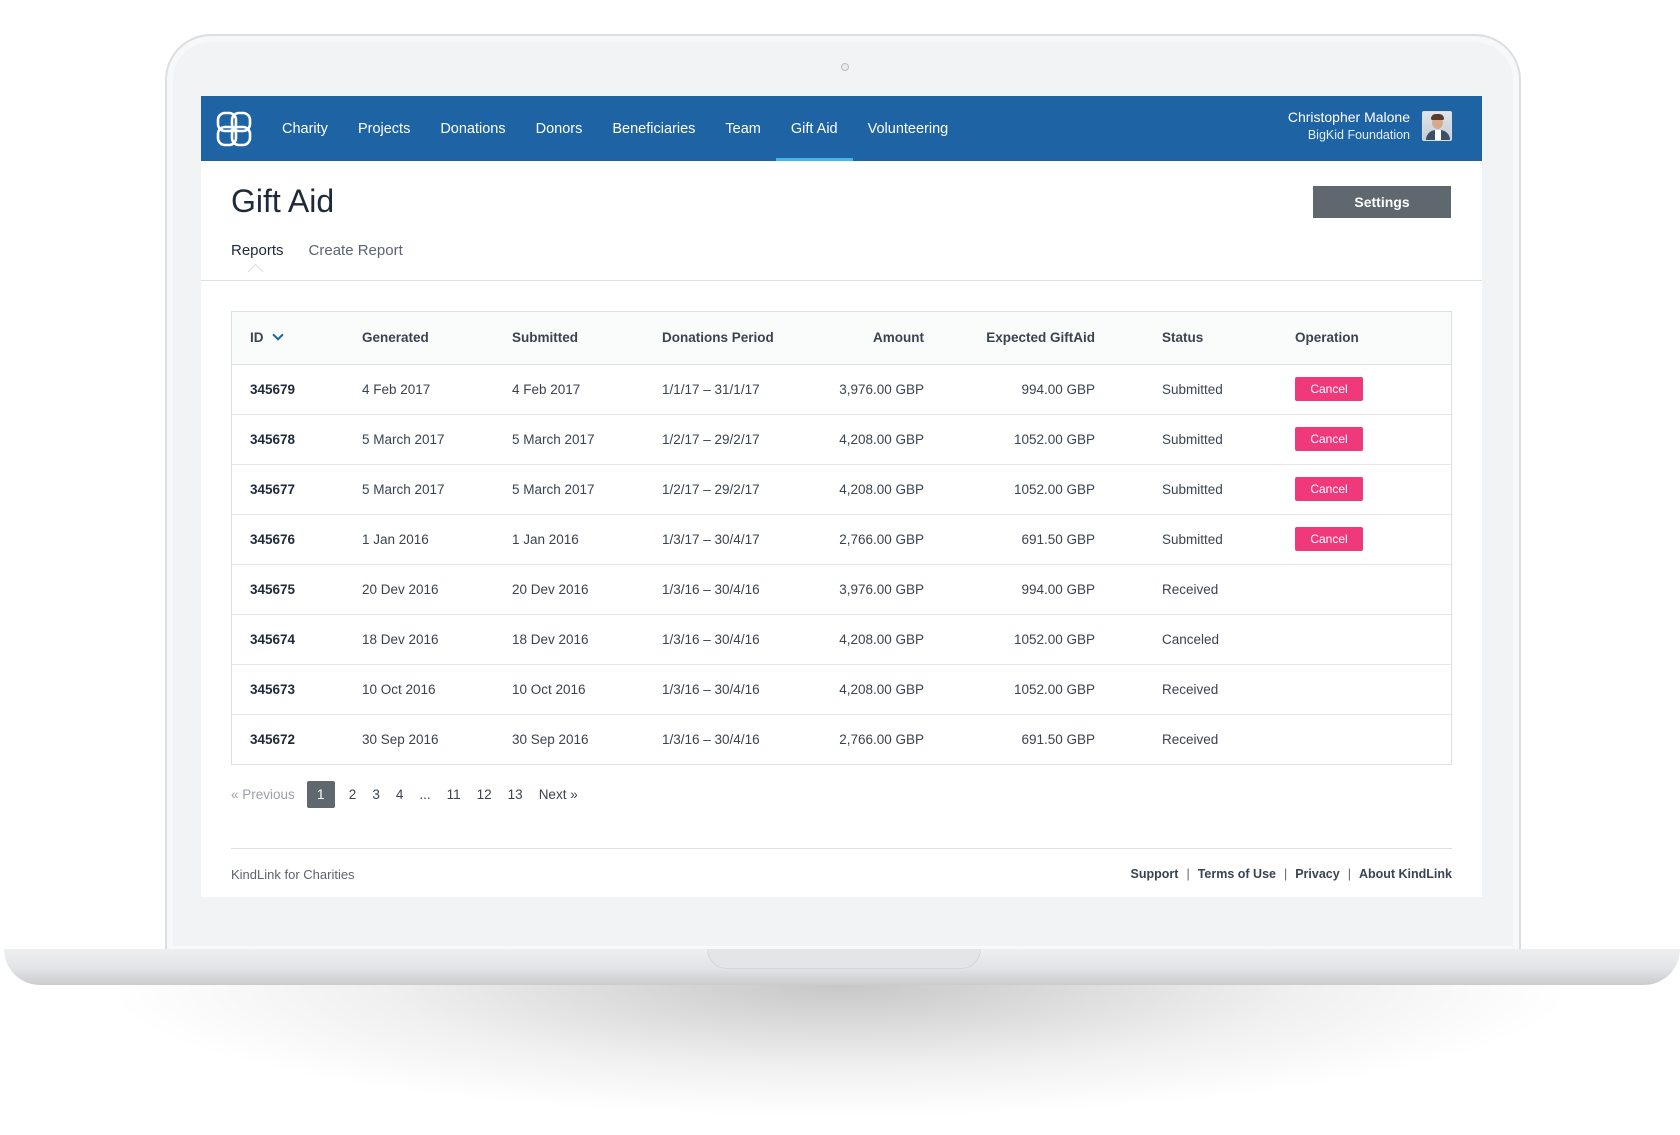  What do you see at coordinates (283, 201) in the screenshot?
I see `page-title: Gift Aid` at bounding box center [283, 201].